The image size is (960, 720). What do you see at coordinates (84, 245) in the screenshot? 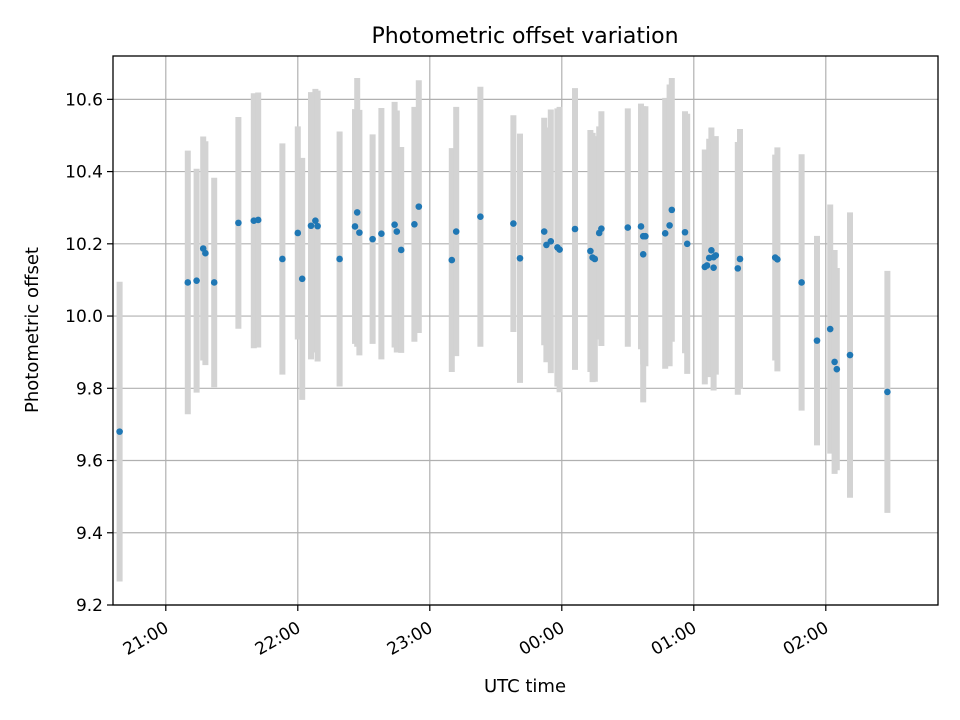
I see `y-tick-label: 10.2` at bounding box center [84, 245].